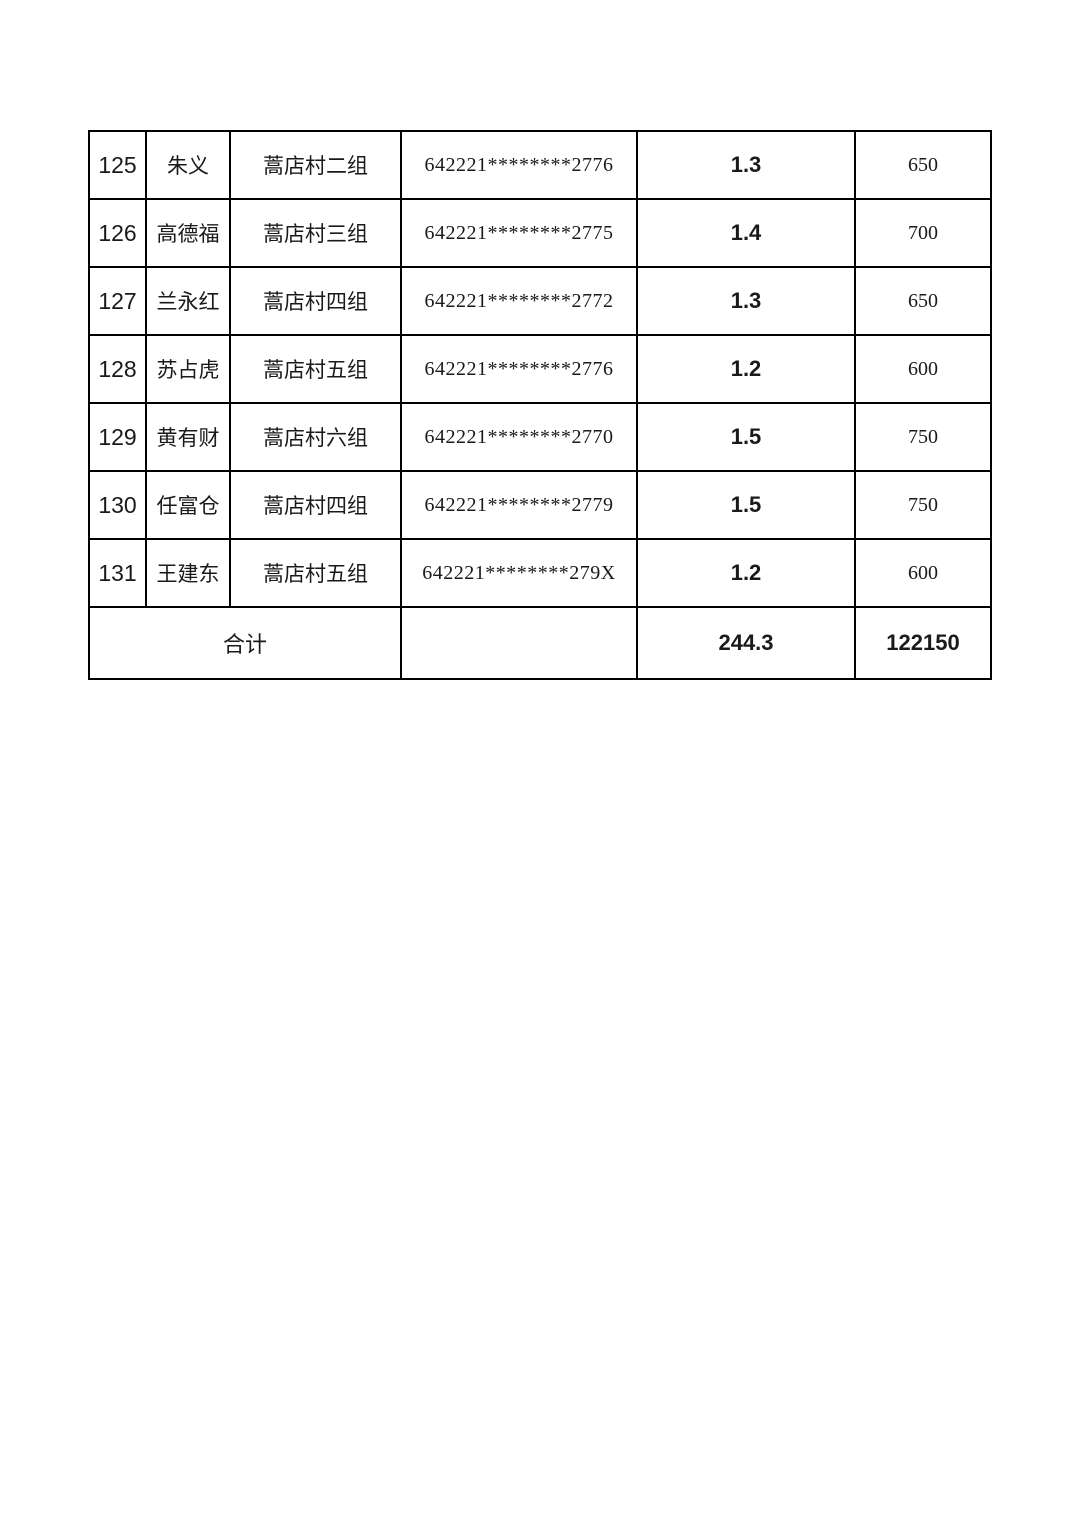 Image resolution: width=1074 pixels, height=1520 pixels. I want to click on seq-cell: 126, so click(117, 233).